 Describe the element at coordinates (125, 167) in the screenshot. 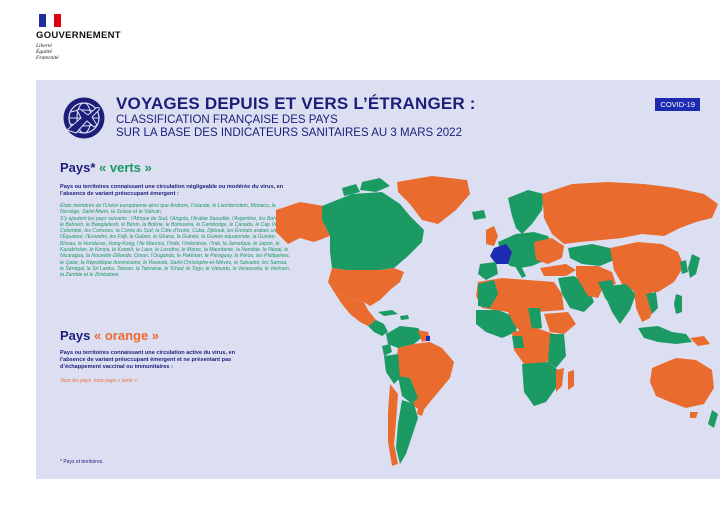

I see `green-title-accent: « verts »` at that location.